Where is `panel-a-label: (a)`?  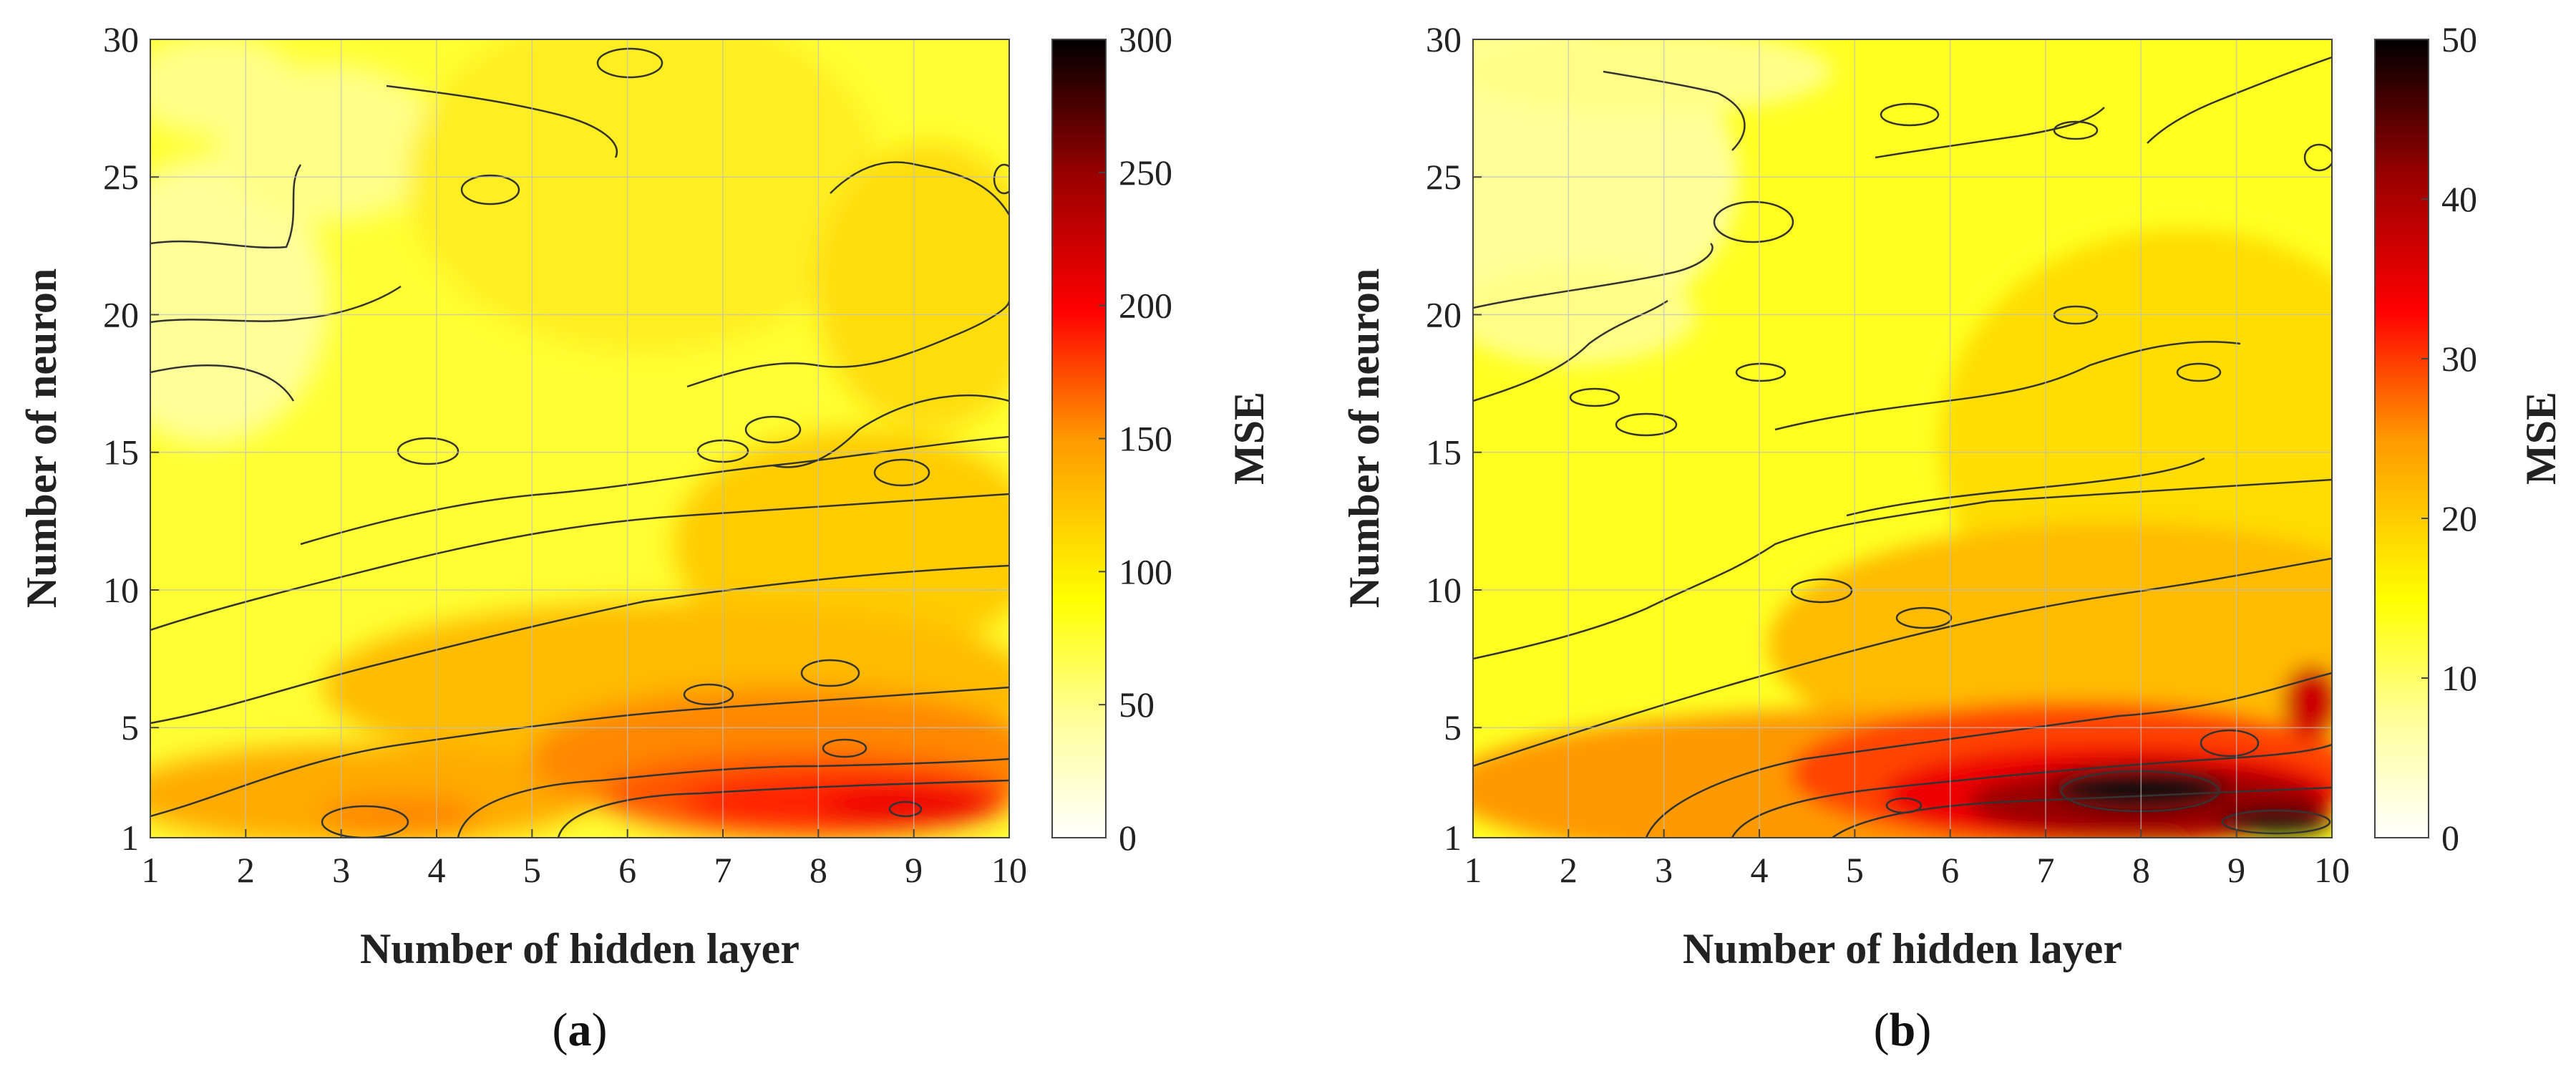 panel-a-label: (a) is located at coordinates (580, 1030).